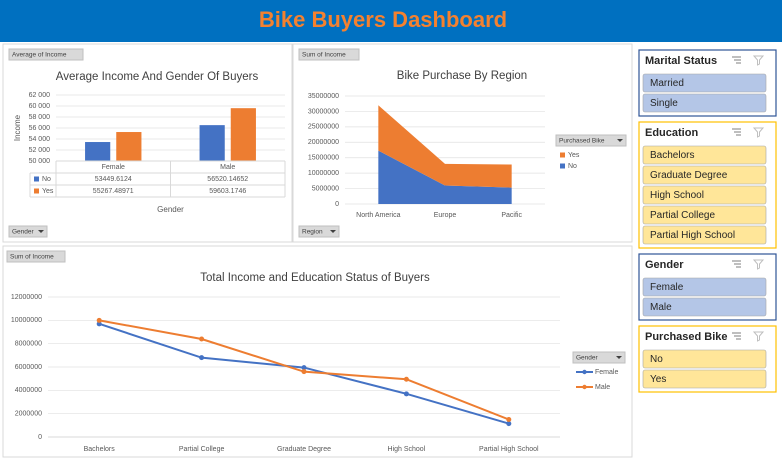 The height and width of the screenshot is (458, 782). Describe the element at coordinates (40, 161) in the screenshot. I see `y-tick-label: 50 000` at that location.